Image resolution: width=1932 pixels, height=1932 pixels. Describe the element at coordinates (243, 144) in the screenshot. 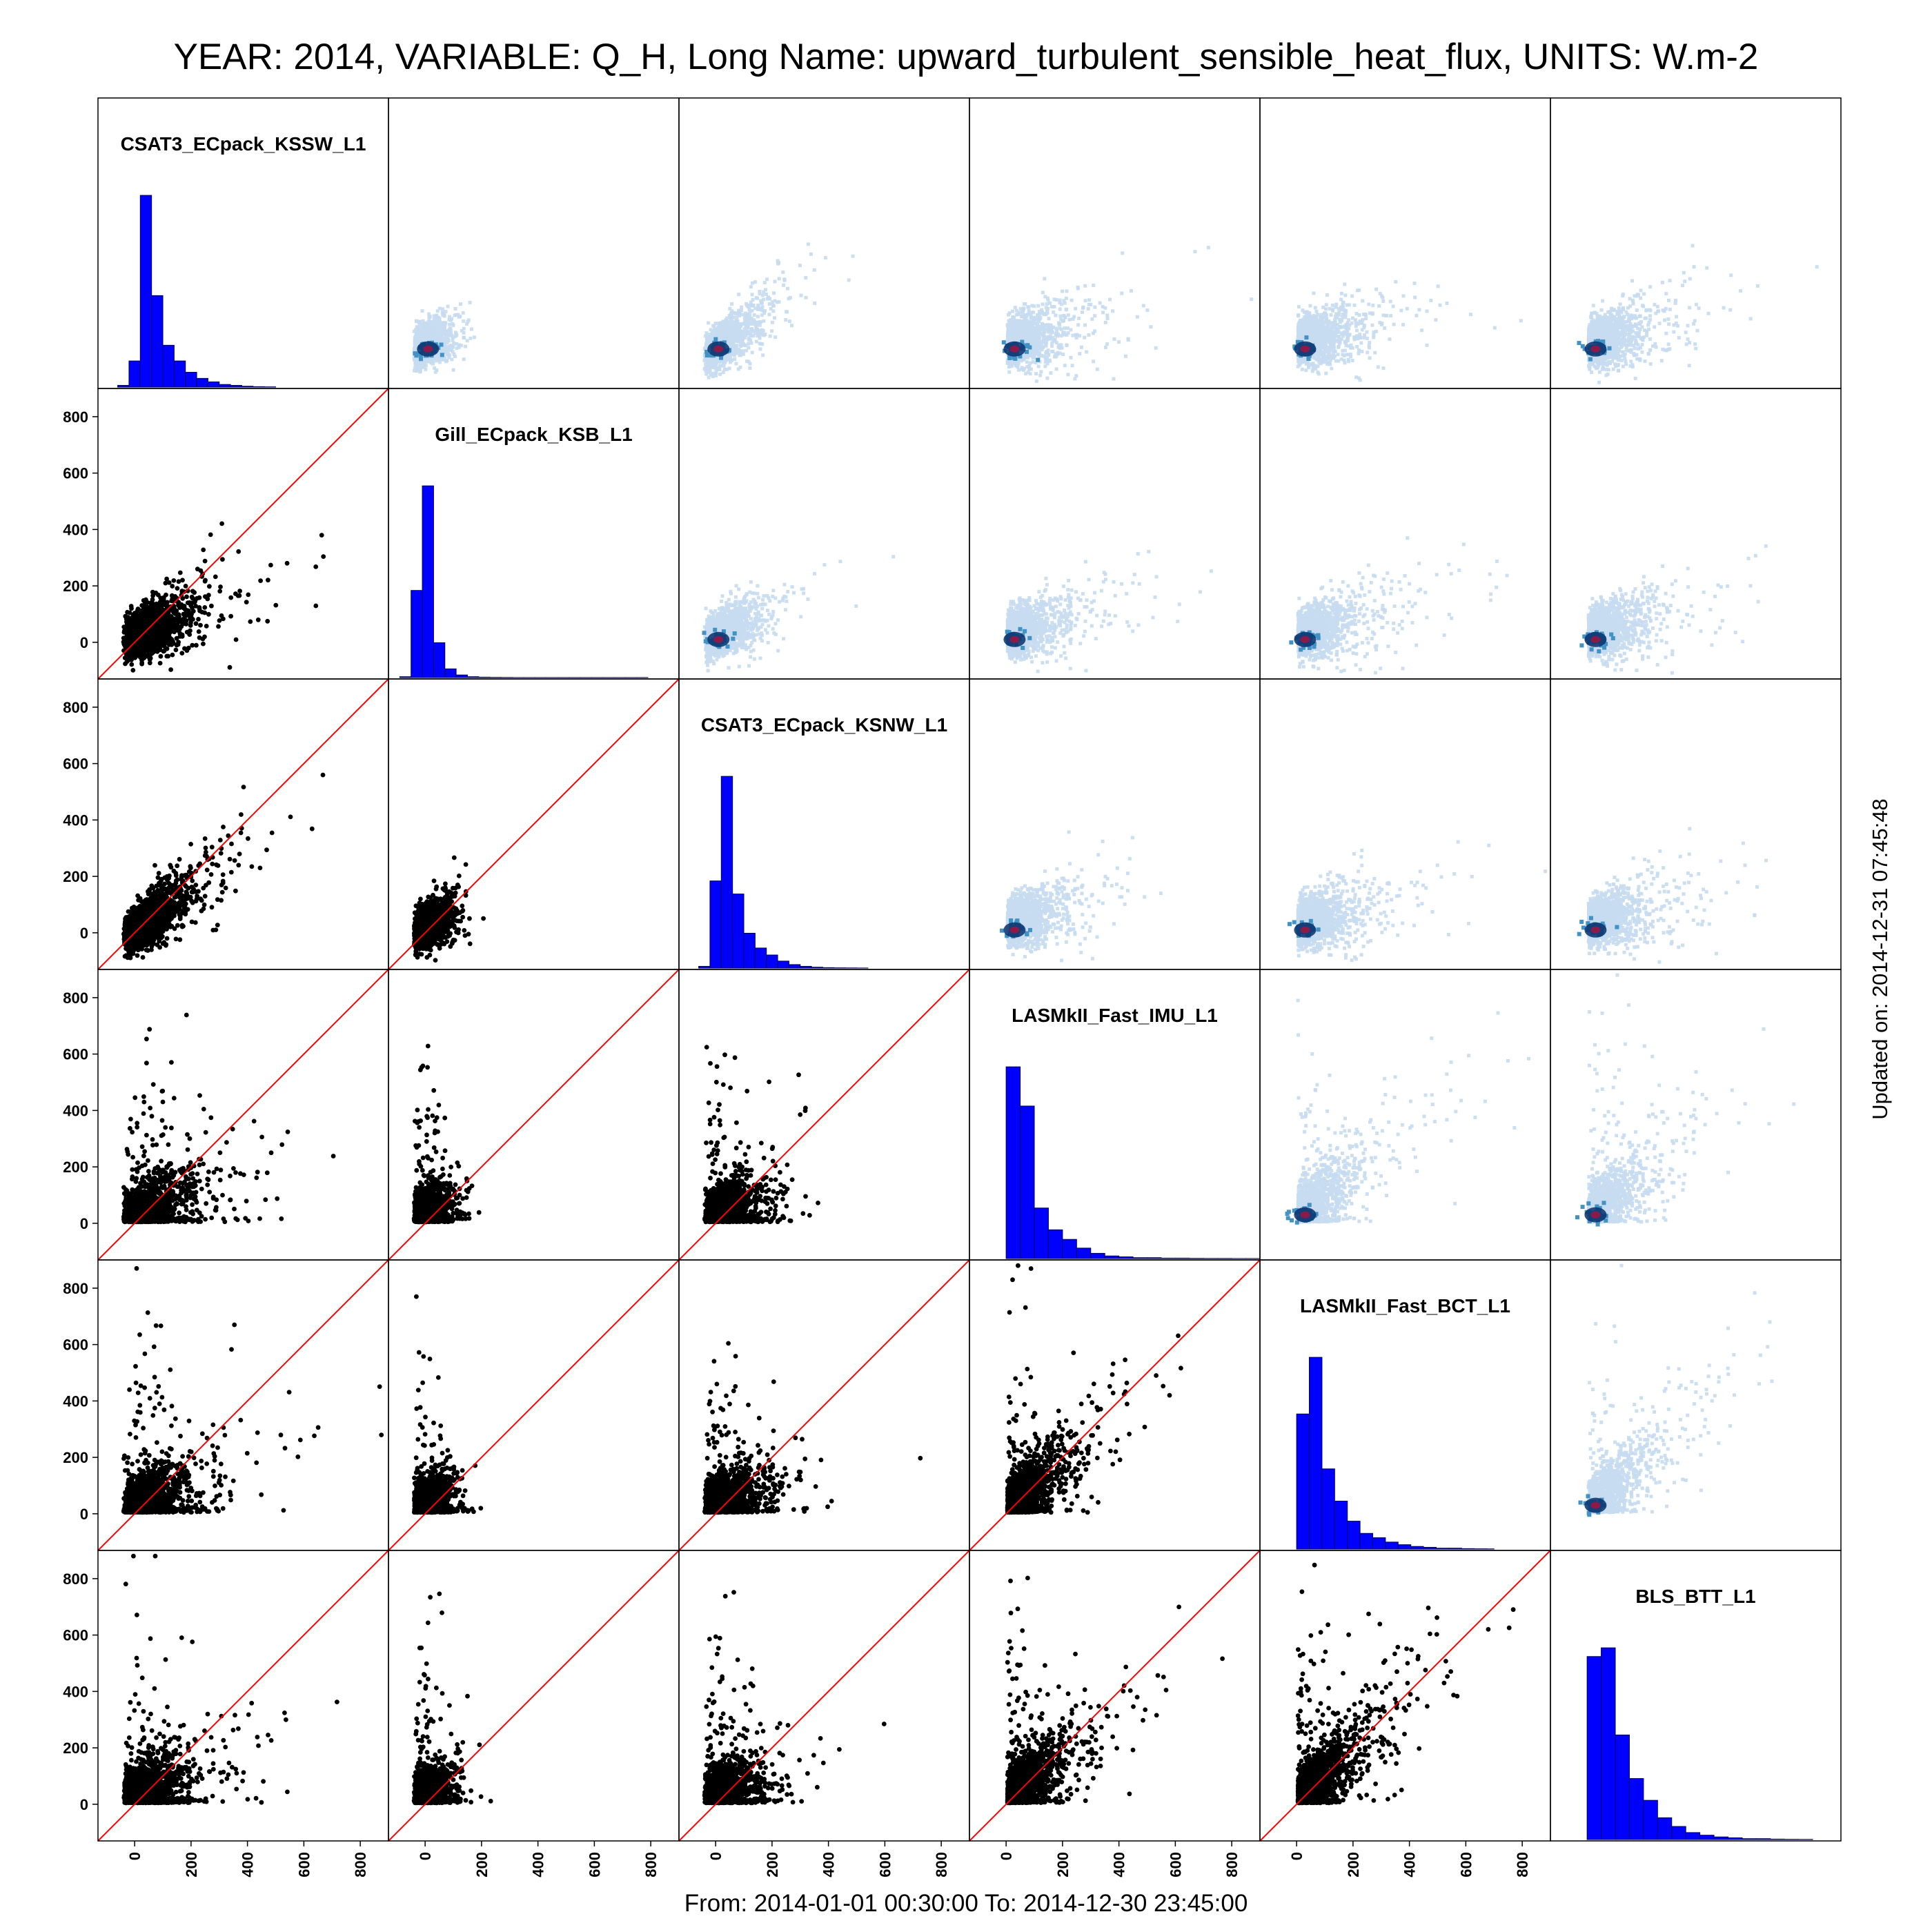

I see `variable-label: CSAT3_ECpack_KSSW_L1` at that location.